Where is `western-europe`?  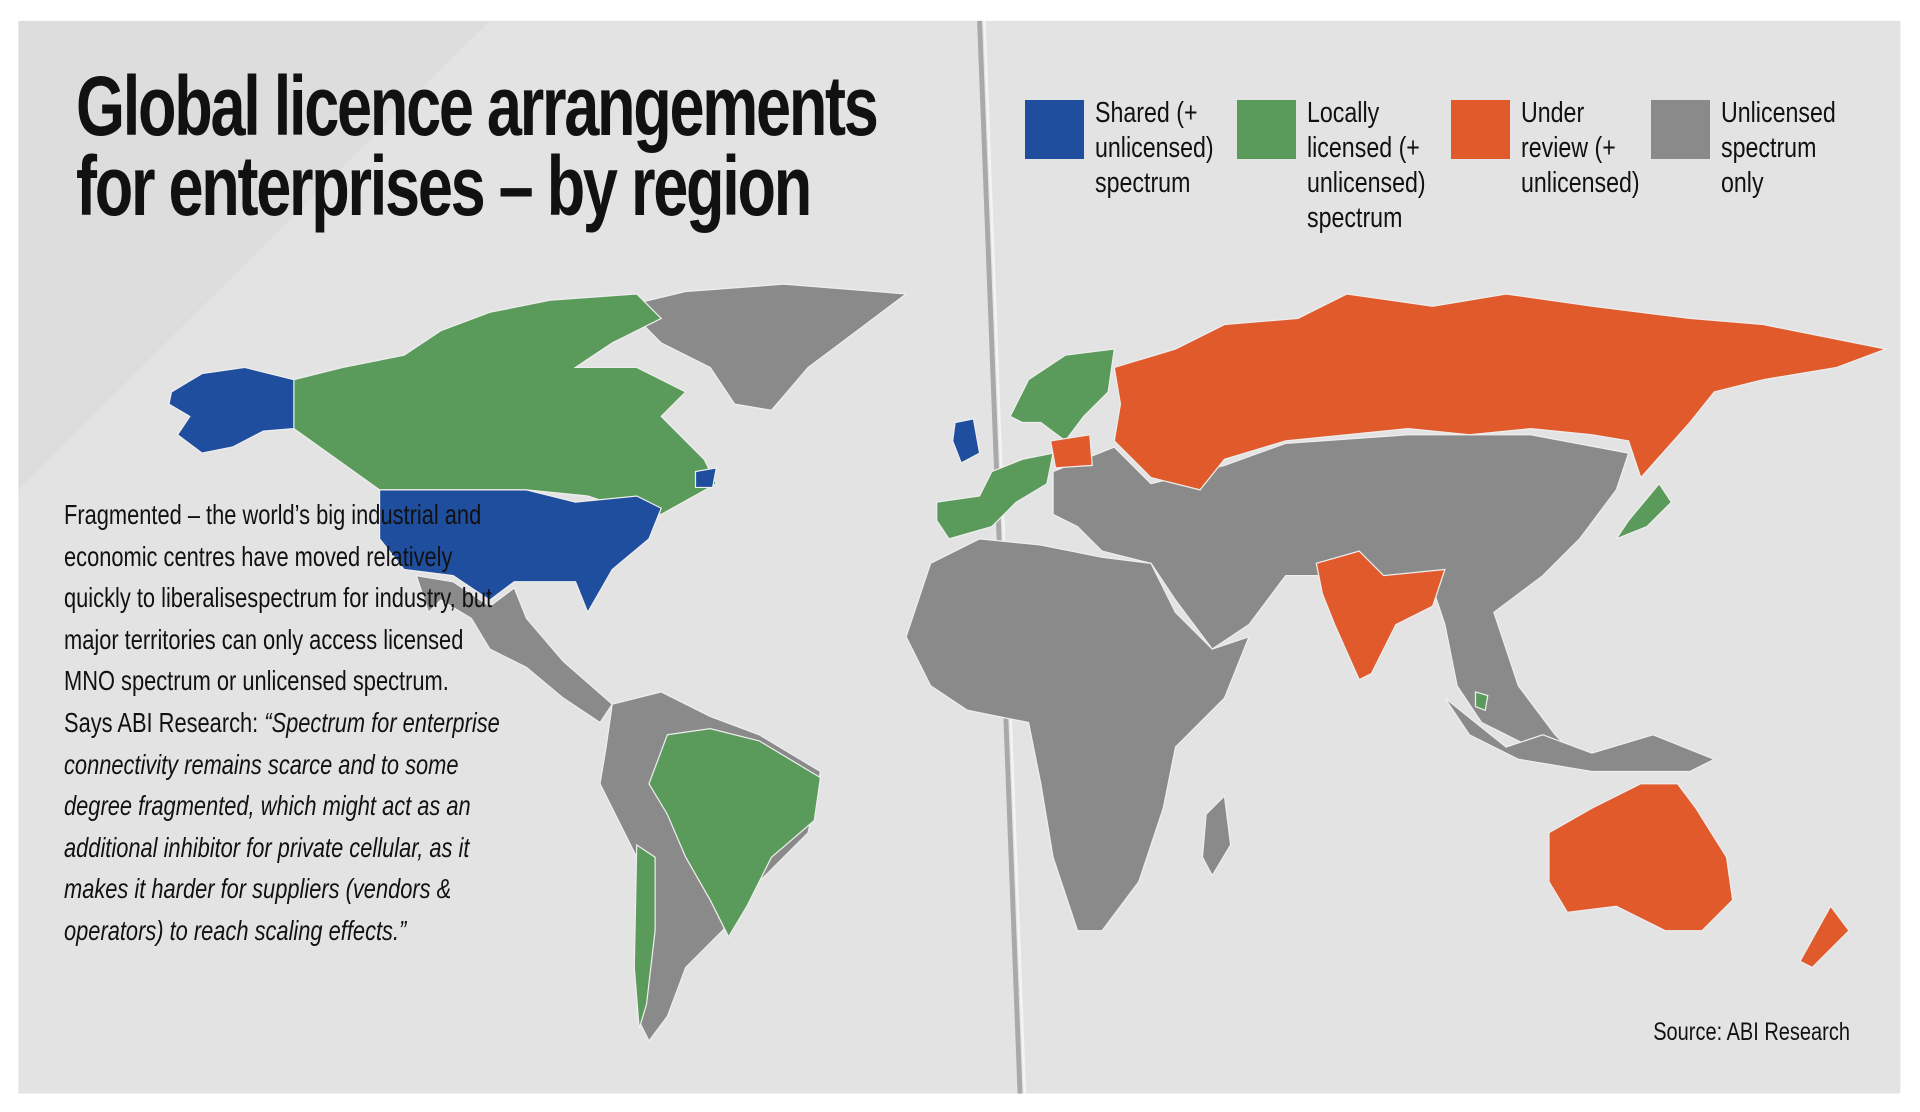 western-europe is located at coordinates (995, 496).